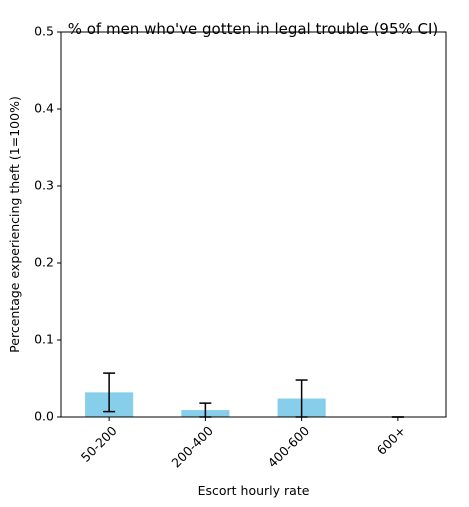 The height and width of the screenshot is (507, 469). I want to click on x-axis-label: Escort hourly rate, so click(254, 490).